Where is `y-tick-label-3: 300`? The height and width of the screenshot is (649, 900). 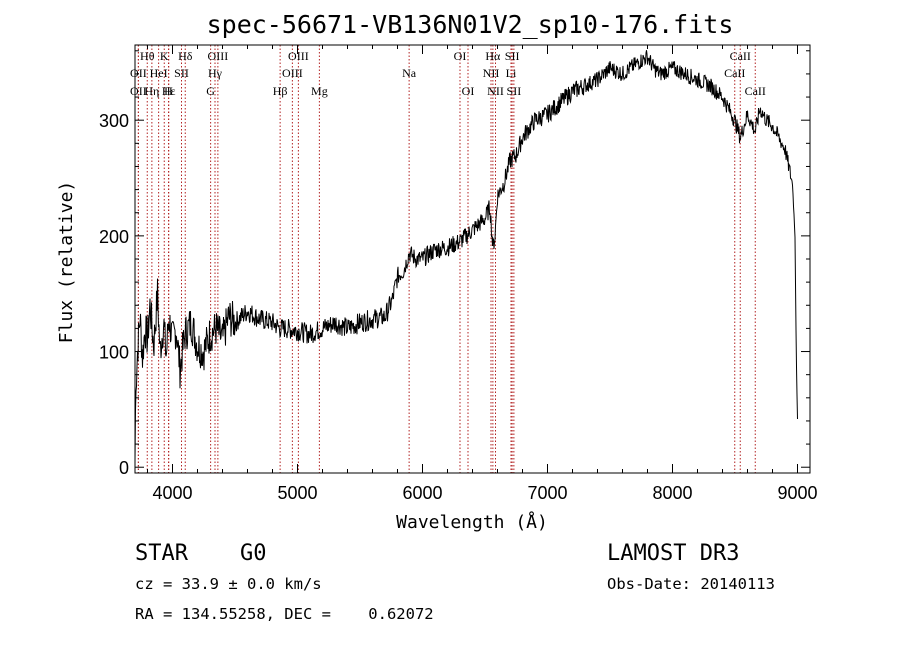
y-tick-label-3: 300 is located at coordinates (114, 121).